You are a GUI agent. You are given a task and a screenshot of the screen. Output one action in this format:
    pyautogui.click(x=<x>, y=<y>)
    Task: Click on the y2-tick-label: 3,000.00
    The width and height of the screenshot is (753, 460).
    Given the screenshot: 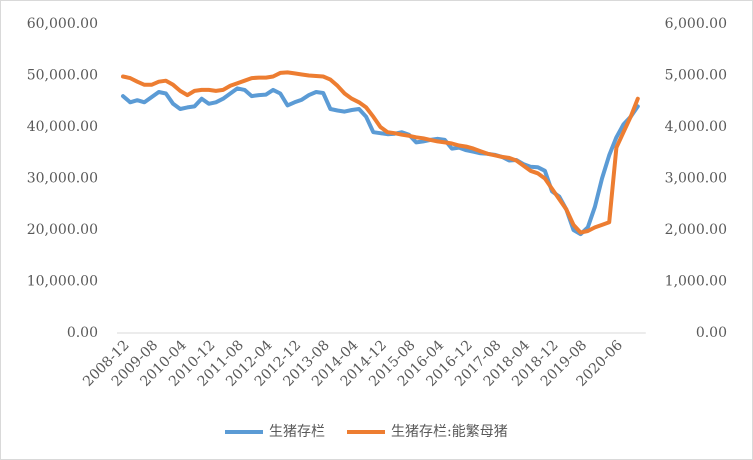 What is the action you would take?
    pyautogui.click(x=696, y=179)
    